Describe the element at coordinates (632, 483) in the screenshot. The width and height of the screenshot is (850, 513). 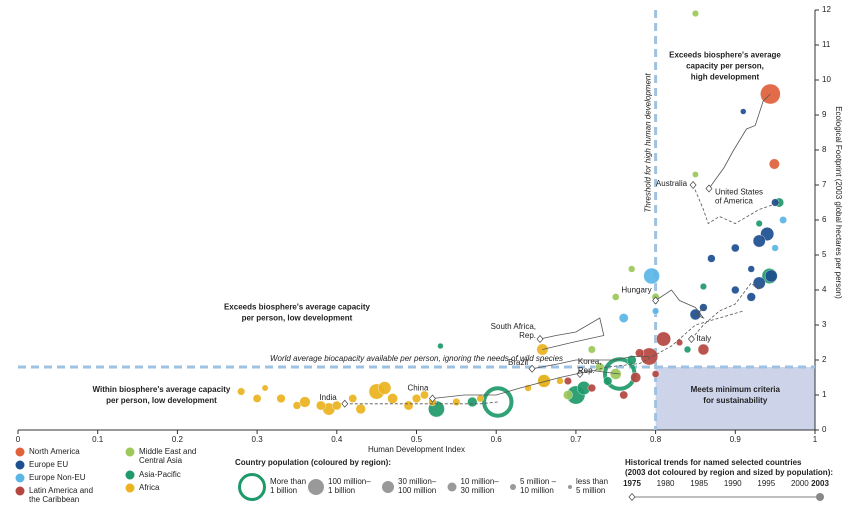
I see `trend-year-label: 1975` at that location.